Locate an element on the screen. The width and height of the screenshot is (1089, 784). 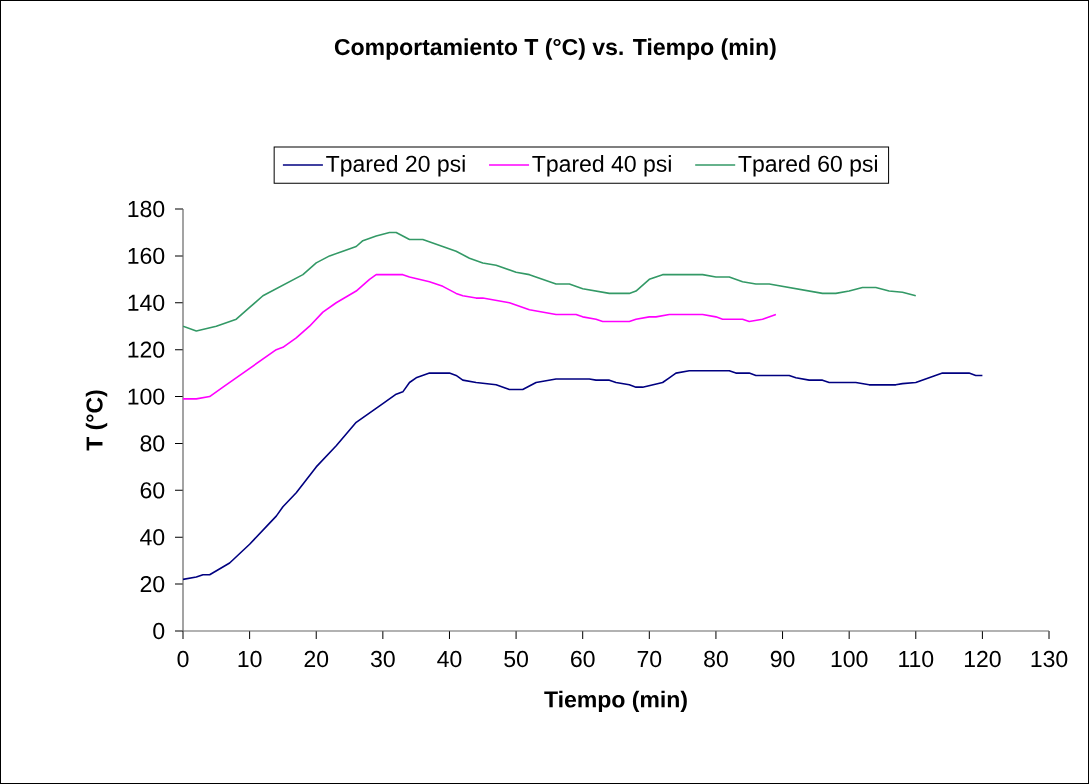
x-tick-label: 50 is located at coordinates (516, 659).